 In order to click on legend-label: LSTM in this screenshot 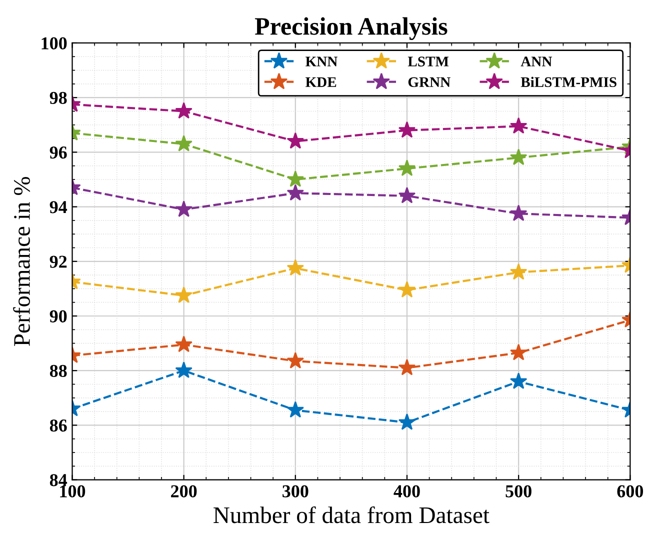, I will do `click(428, 61)`.